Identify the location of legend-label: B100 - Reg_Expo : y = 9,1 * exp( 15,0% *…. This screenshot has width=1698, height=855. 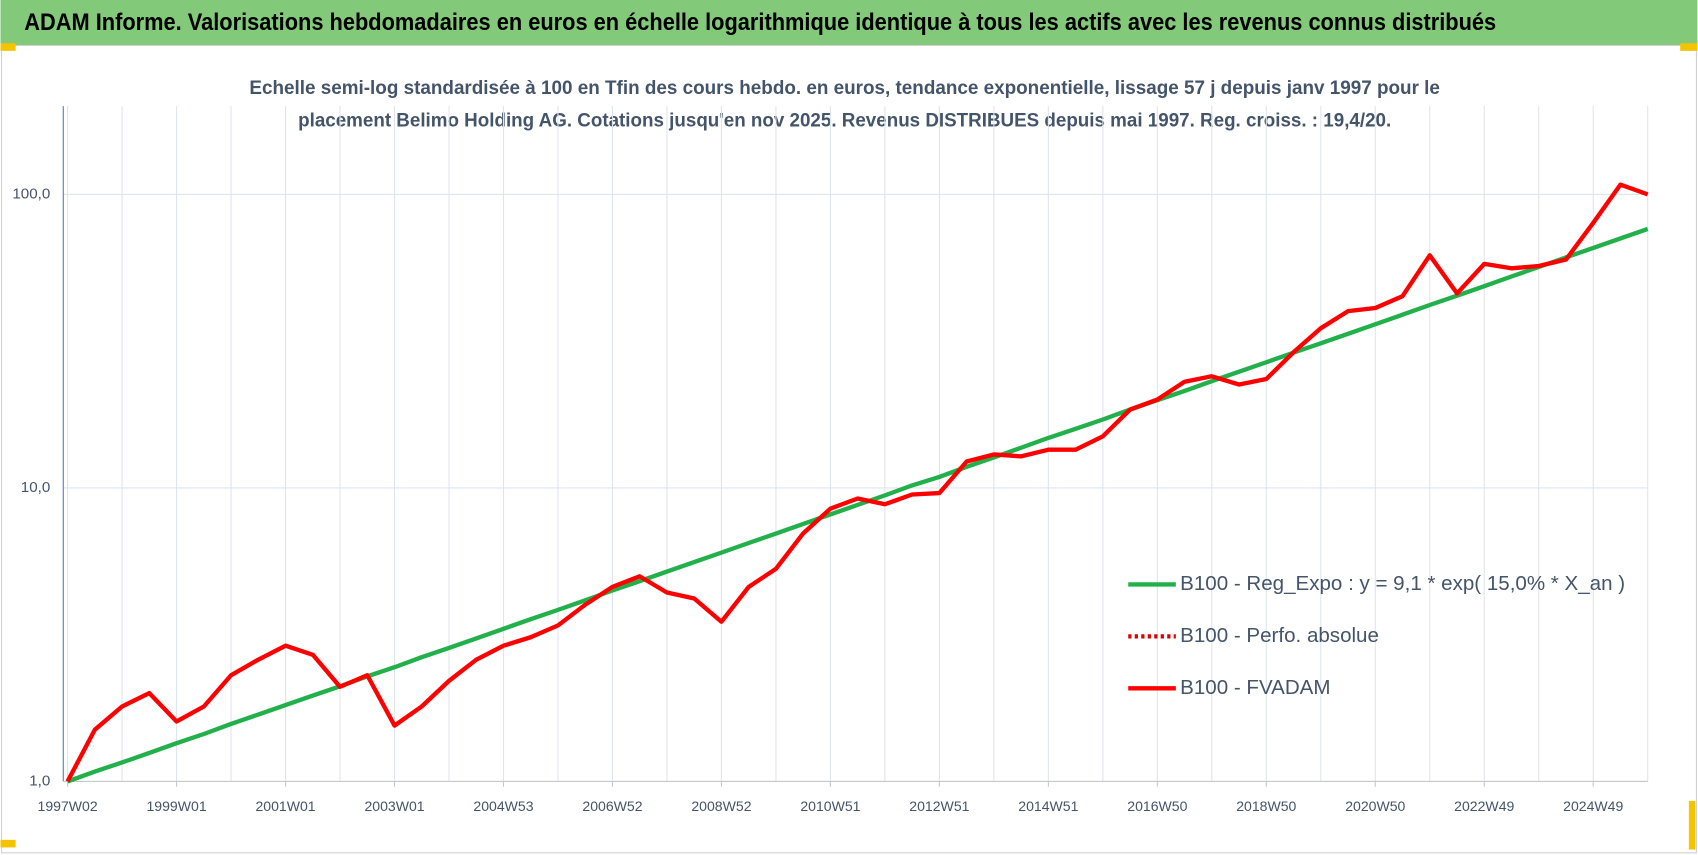
(1402, 583).